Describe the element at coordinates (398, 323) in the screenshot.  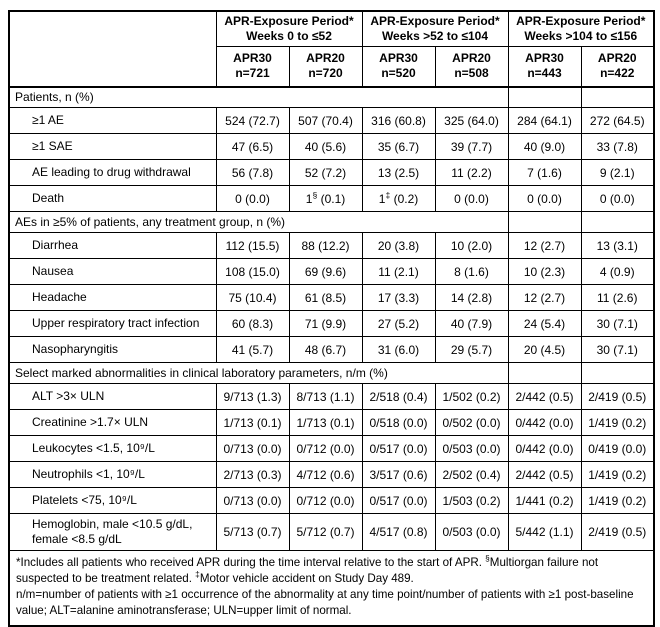
I see `data-cell: 27 (5.2)` at that location.